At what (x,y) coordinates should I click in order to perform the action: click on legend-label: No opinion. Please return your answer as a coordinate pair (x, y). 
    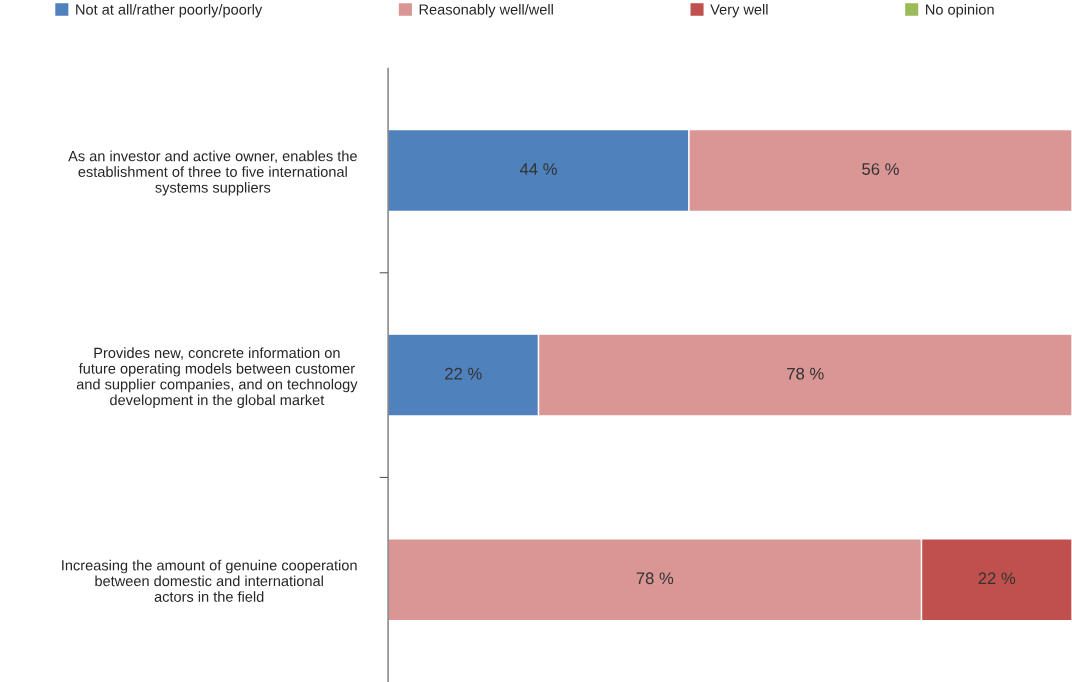
    Looking at the image, I should click on (960, 10).